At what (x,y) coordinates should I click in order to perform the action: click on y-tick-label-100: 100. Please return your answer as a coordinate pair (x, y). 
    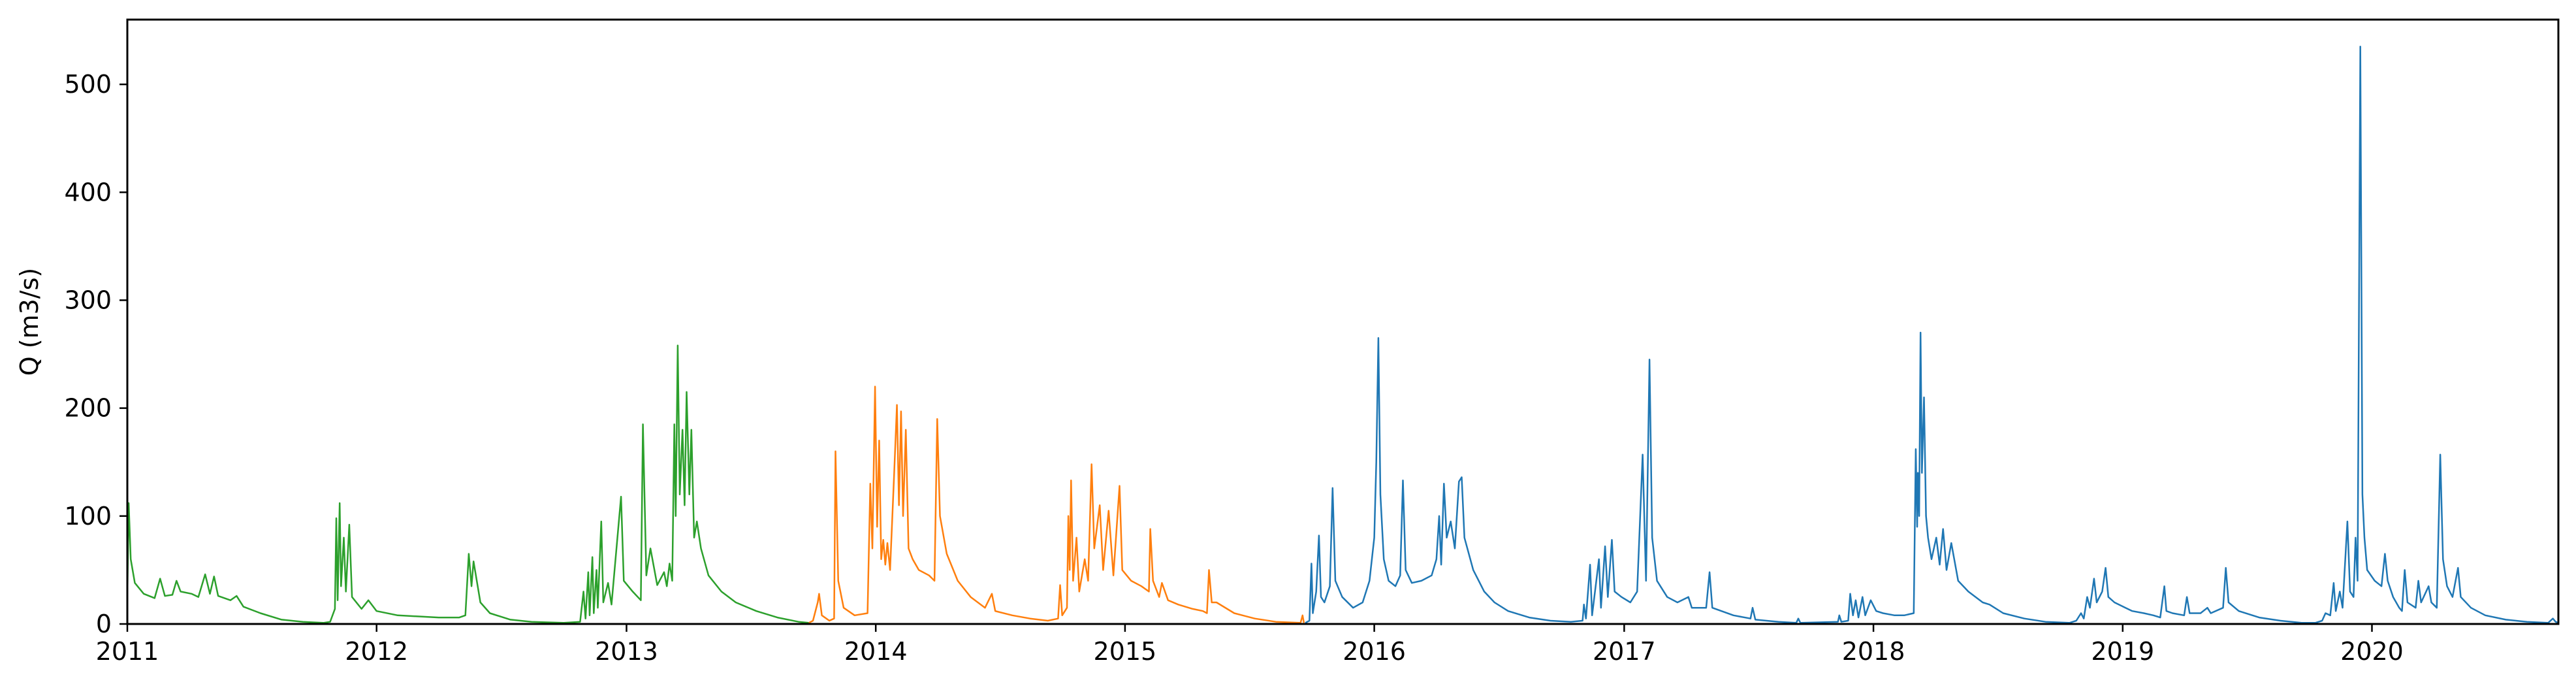
    Looking at the image, I should click on (88, 516).